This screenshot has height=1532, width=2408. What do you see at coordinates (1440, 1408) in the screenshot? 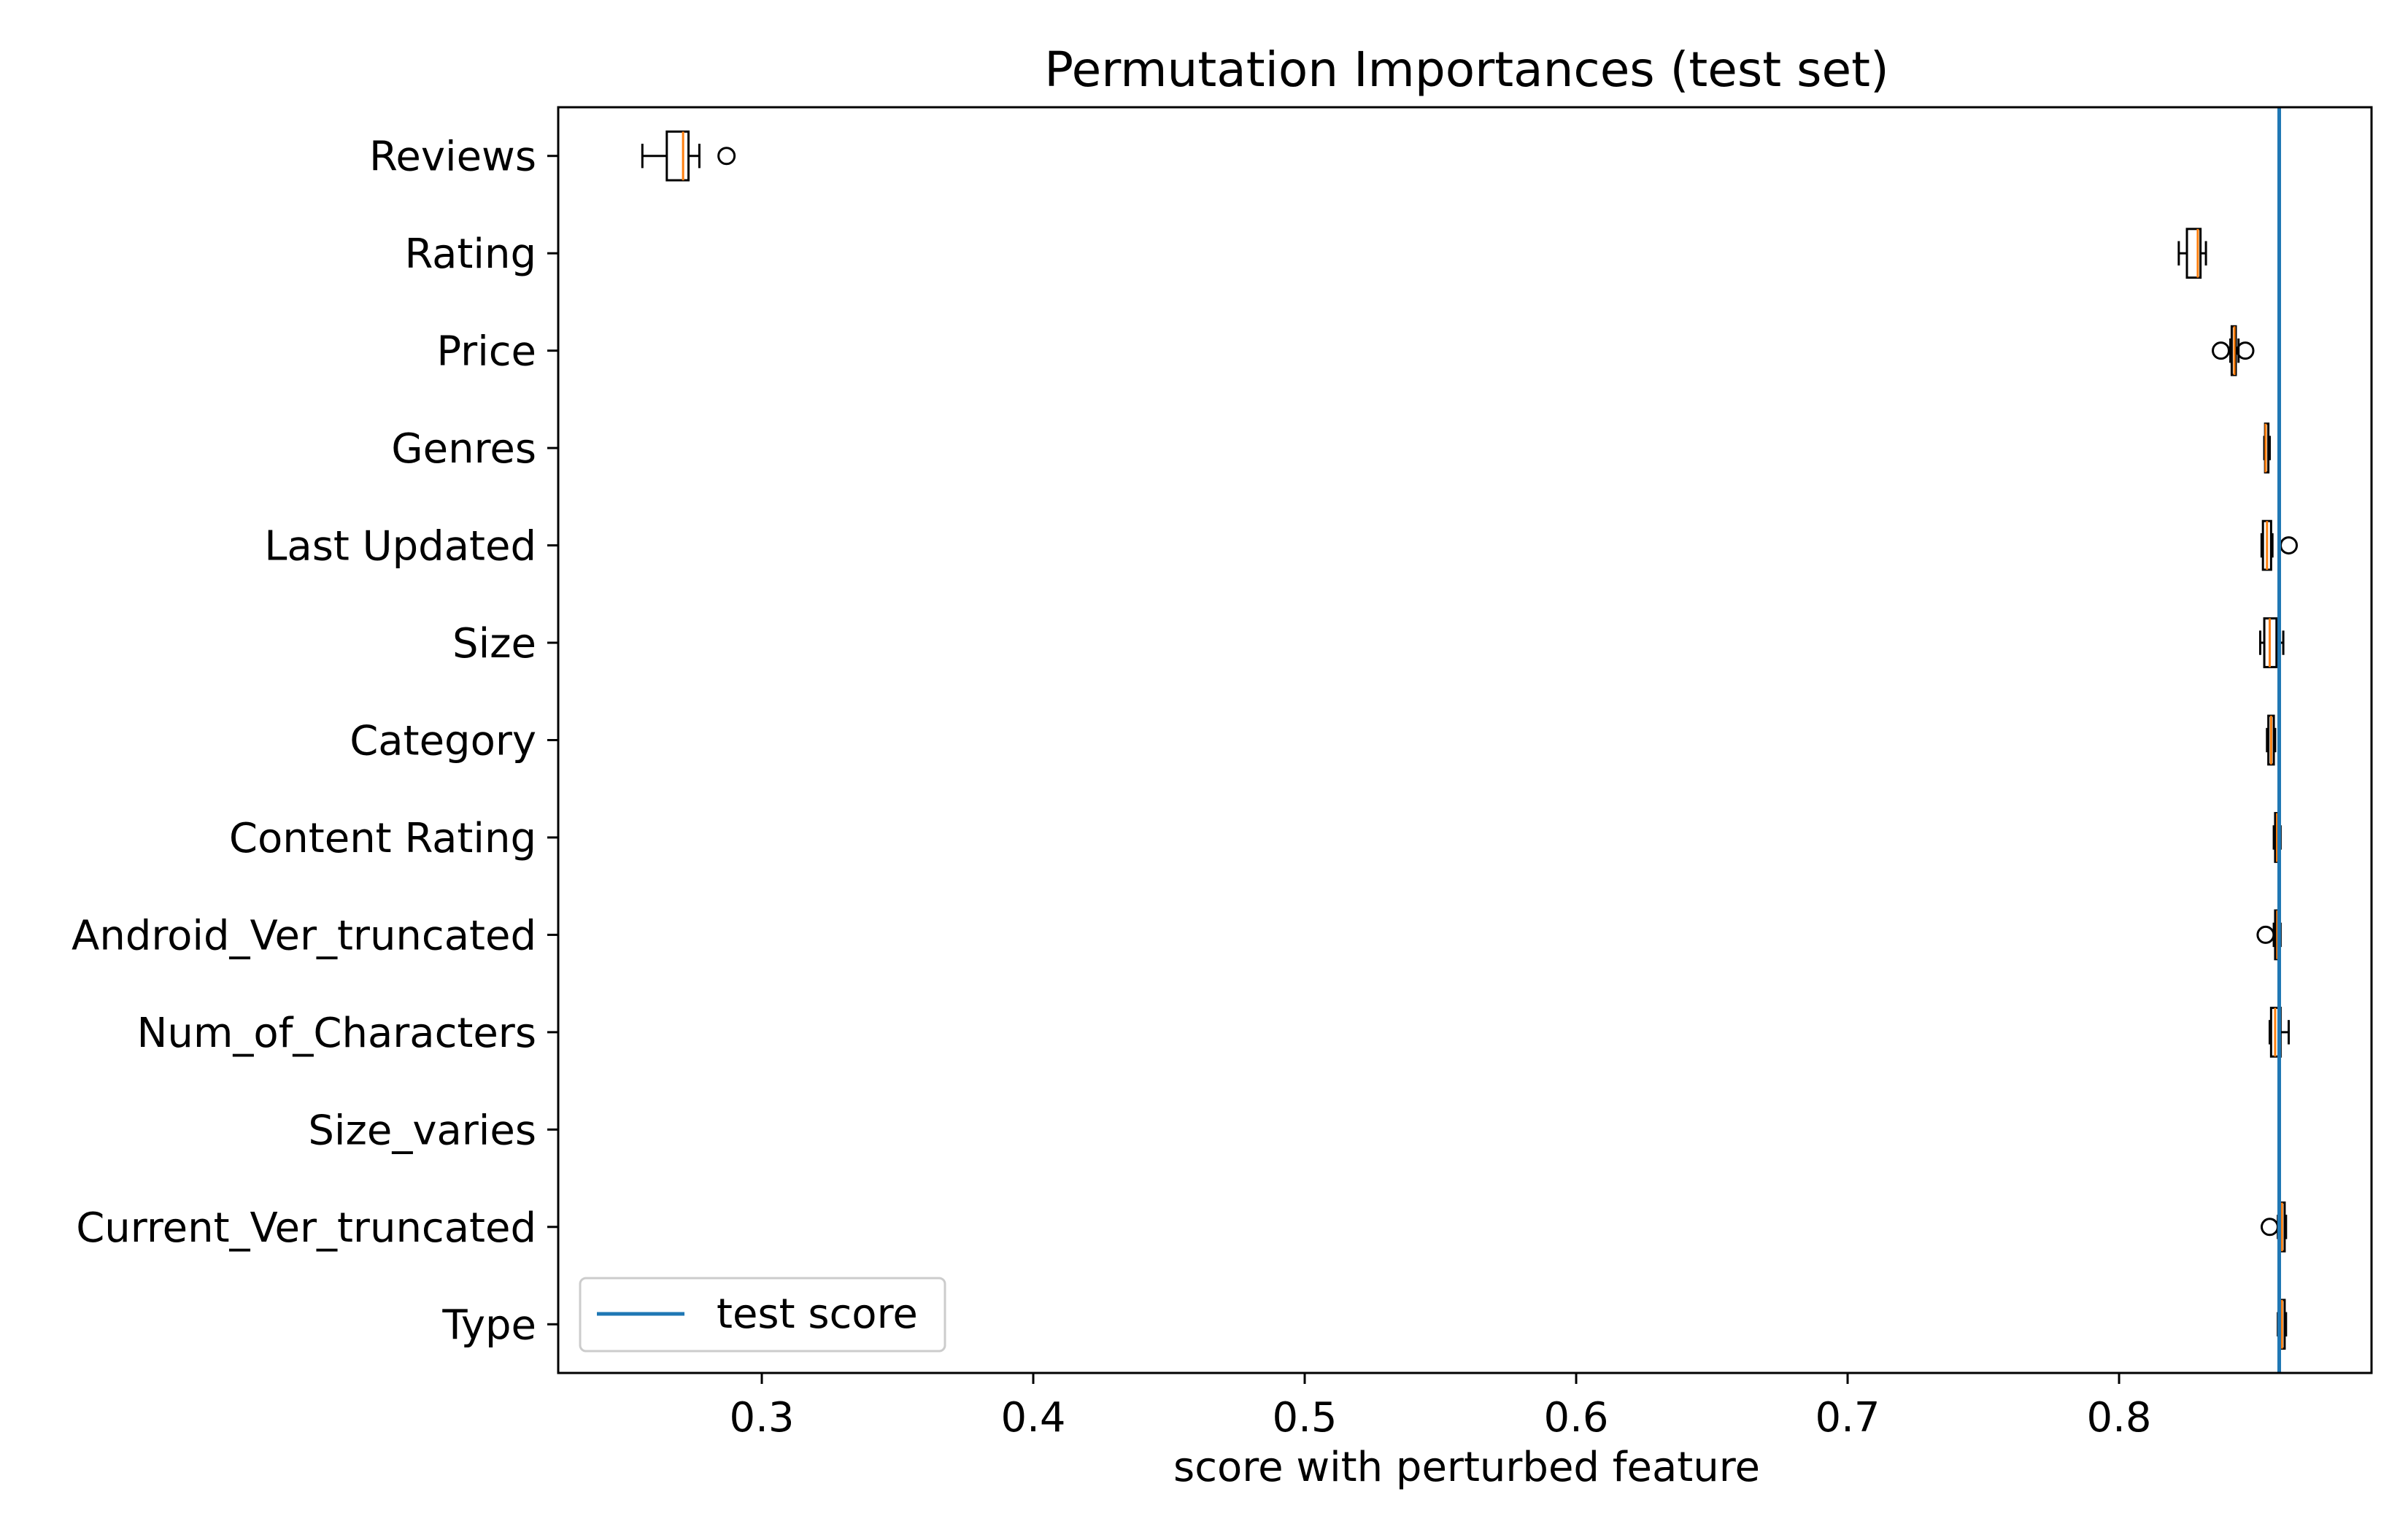
I see `x-axis-ticks: 0.3 0.4 0.5 0.6 0.7 0.8` at bounding box center [1440, 1408].